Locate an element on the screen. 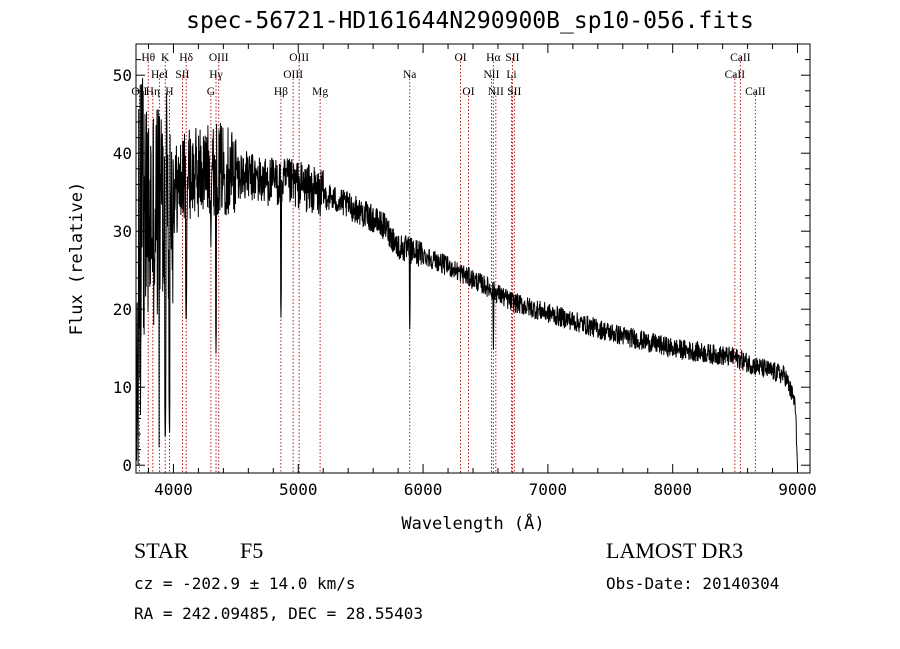 The width and height of the screenshot is (900, 649). x-tick-label: 6000 is located at coordinates (423, 489).